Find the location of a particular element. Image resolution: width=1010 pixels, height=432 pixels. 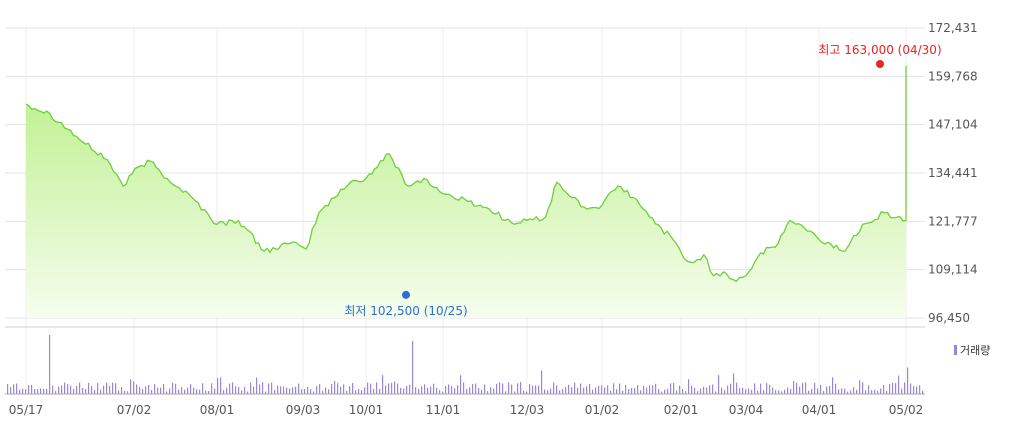

price-tick-label: 96,450 is located at coordinates (949, 318).